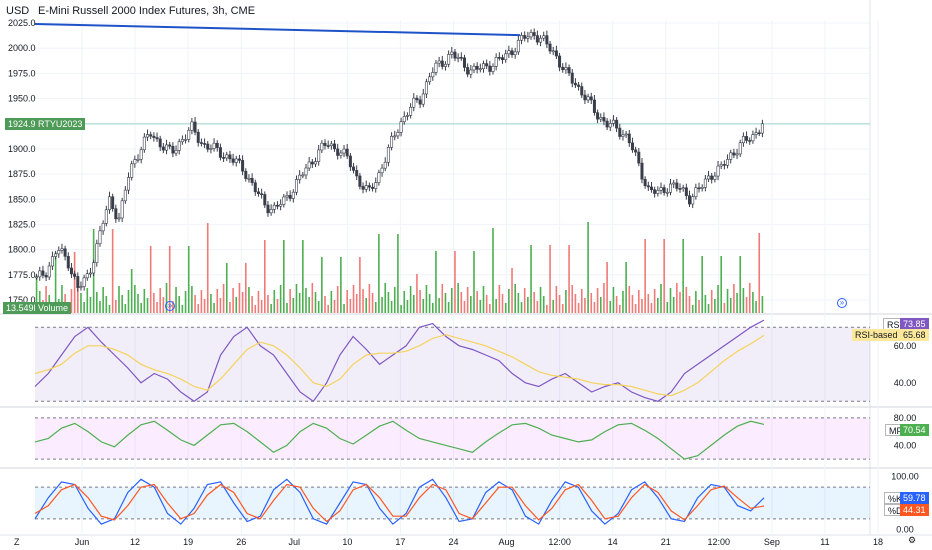 The height and width of the screenshot is (550, 932). I want to click on symbol-tag: RTYU2023, so click(60, 124).